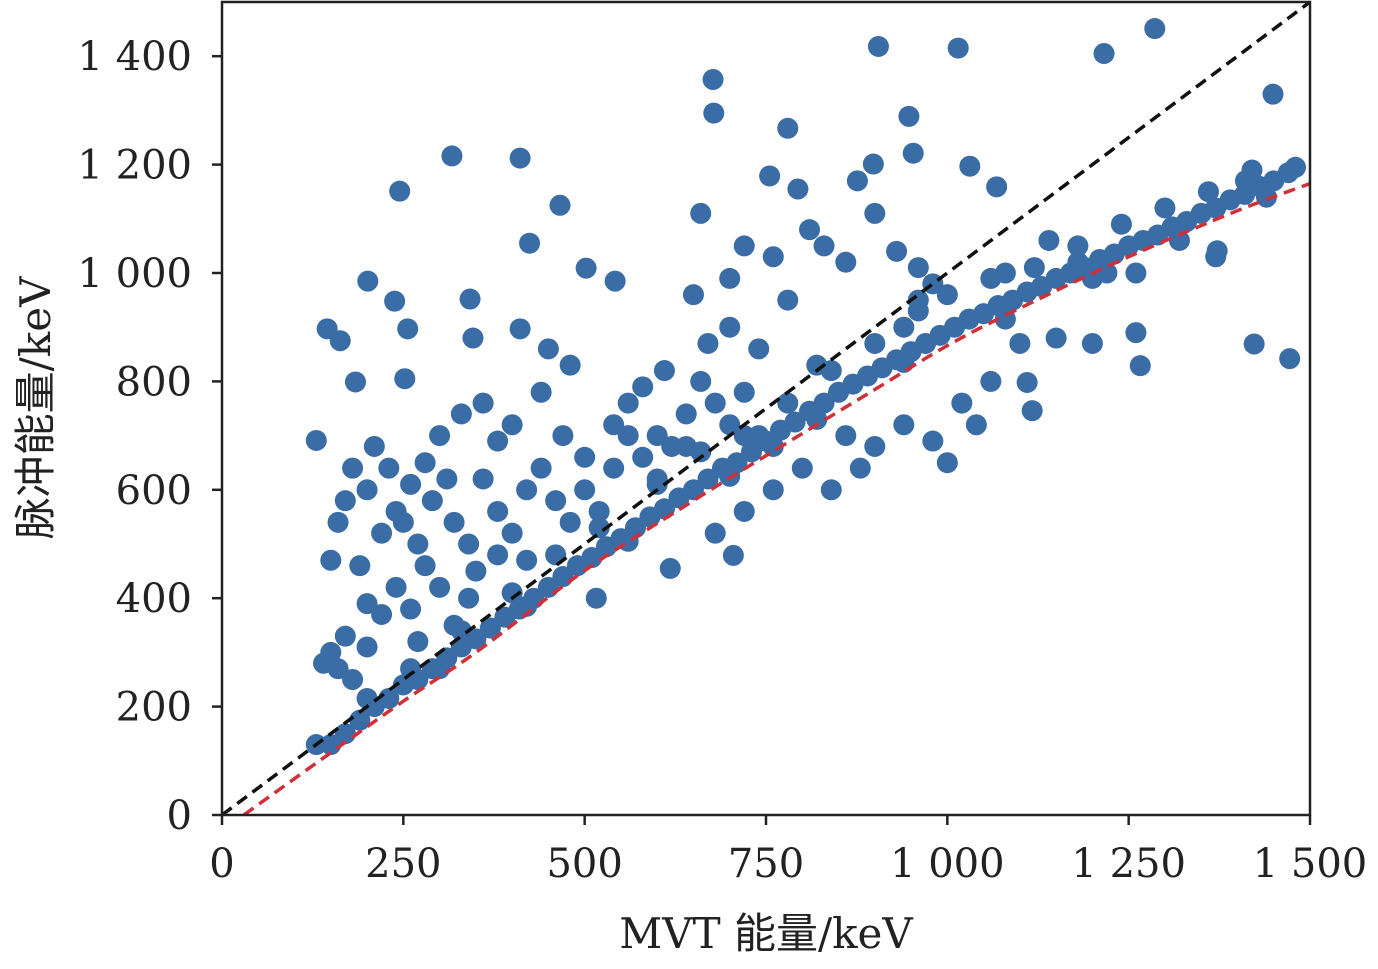  What do you see at coordinates (154, 491) in the screenshot?
I see `y-tick-label: 600` at bounding box center [154, 491].